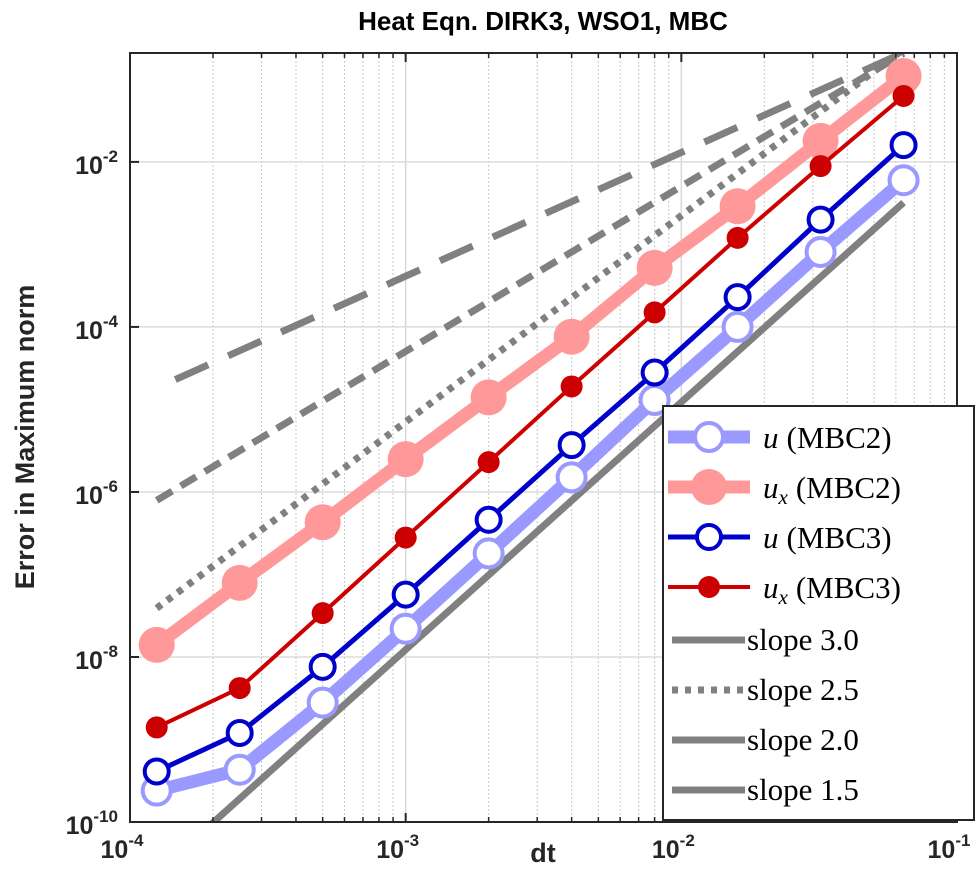 The height and width of the screenshot is (871, 980). Describe the element at coordinates (803, 639) in the screenshot. I see `legend-label: slope 3.0` at that location.